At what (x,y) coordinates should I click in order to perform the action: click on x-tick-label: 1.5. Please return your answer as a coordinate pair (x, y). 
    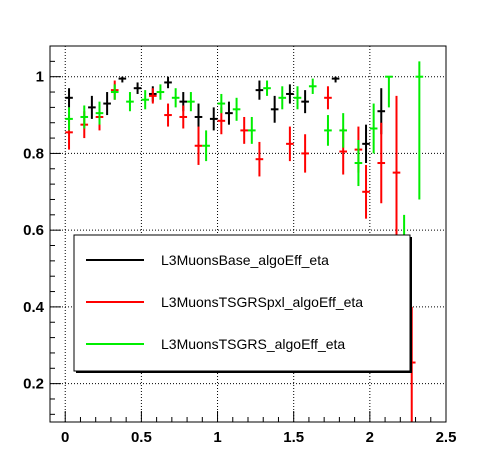
    Looking at the image, I should click on (293, 437).